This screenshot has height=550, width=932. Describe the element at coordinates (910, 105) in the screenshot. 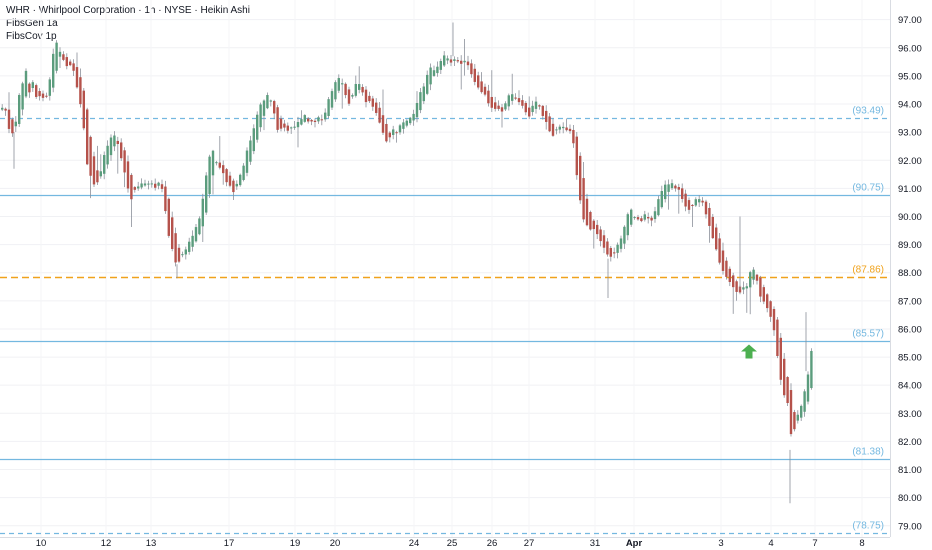

I see `price-tick-label: 94.00` at that location.